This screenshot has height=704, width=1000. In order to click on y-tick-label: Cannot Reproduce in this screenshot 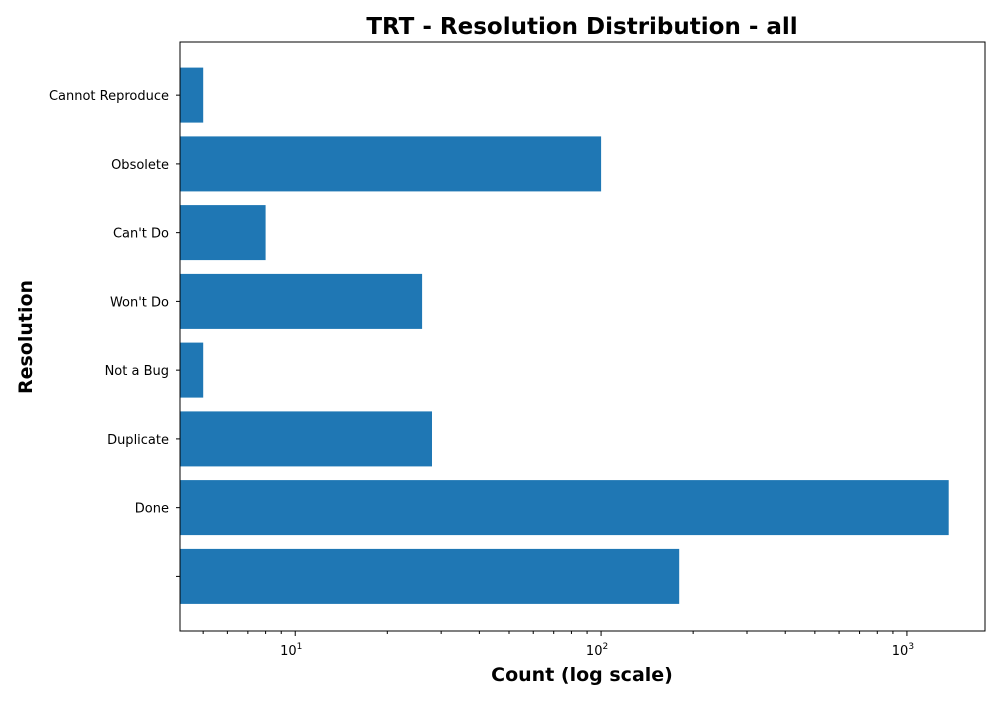, I will do `click(109, 96)`.